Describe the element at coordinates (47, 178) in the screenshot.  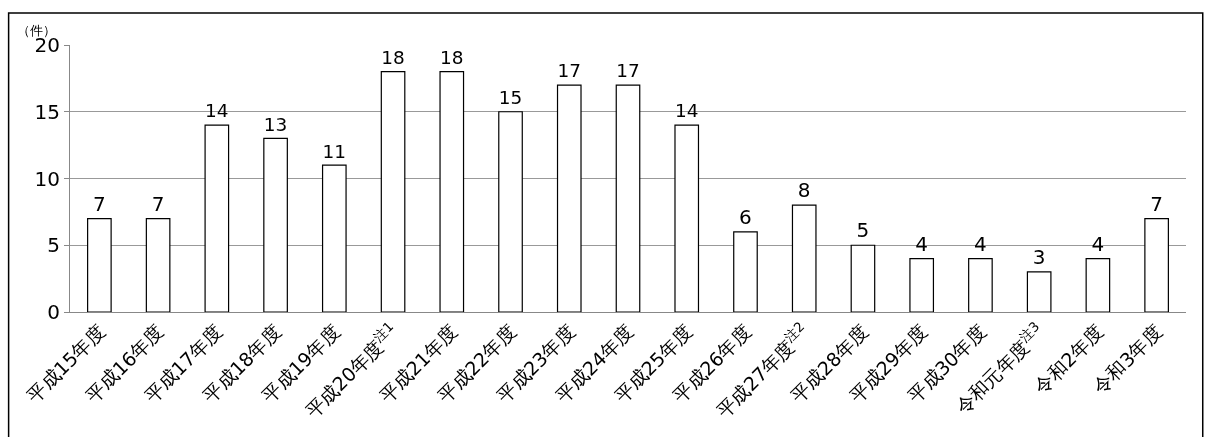
I see `y-tick-label: 10` at that location.